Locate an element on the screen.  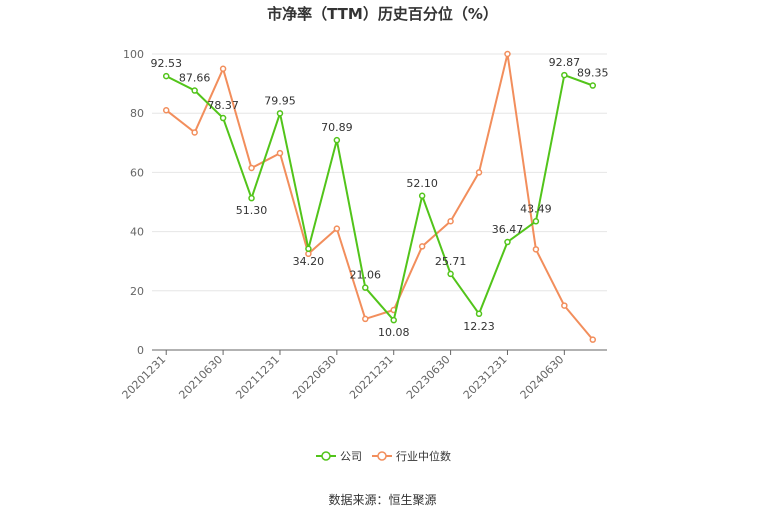
y-tick-label: 0 is located at coordinates (140, 350).